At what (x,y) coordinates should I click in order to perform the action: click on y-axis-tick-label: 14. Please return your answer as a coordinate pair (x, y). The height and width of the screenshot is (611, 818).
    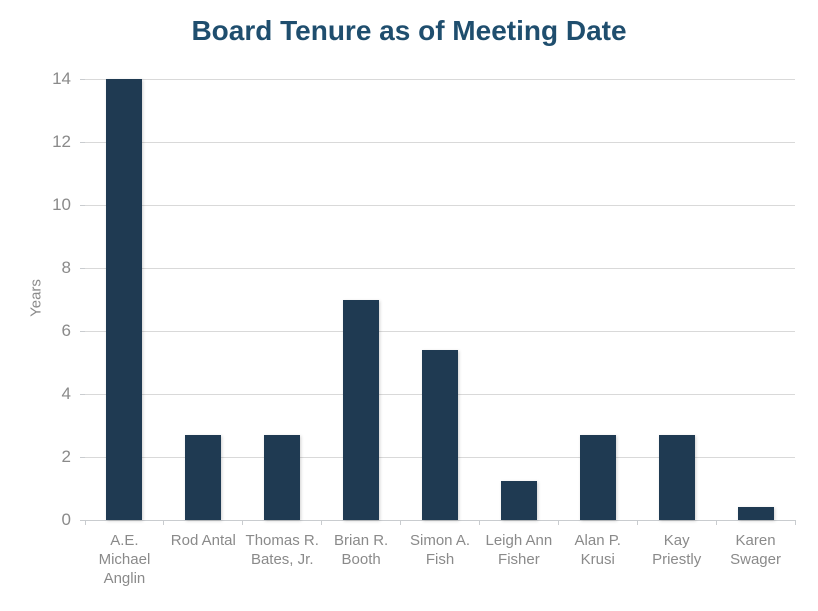
    Looking at the image, I should click on (61, 78).